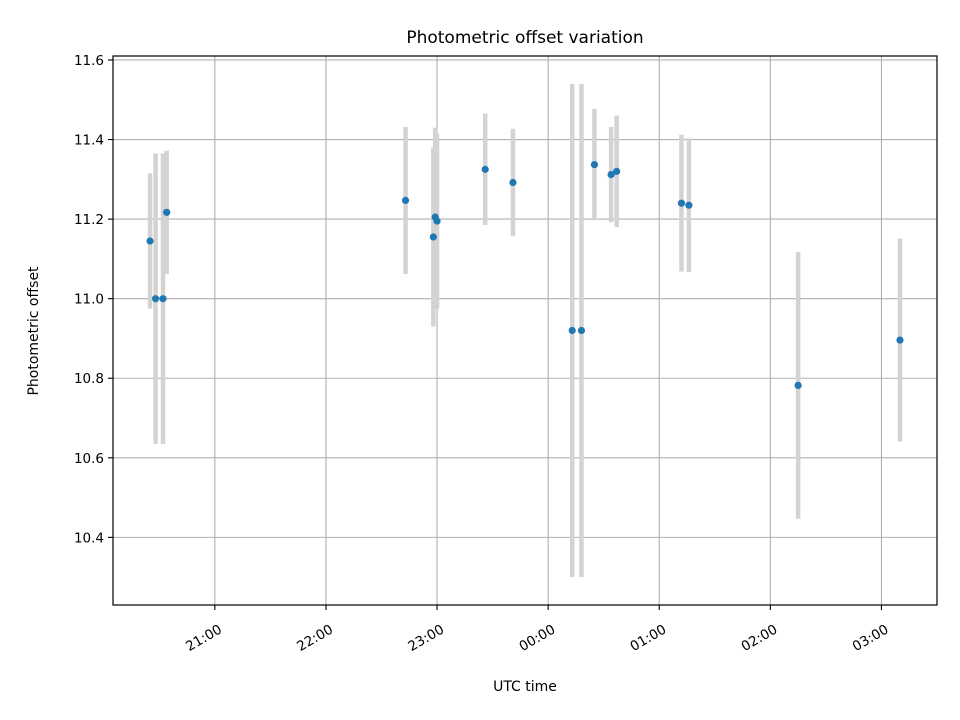 Image resolution: width=960 pixels, height=720 pixels. What do you see at coordinates (34, 331) in the screenshot?
I see `y-axis-label: Photometric offset` at bounding box center [34, 331].